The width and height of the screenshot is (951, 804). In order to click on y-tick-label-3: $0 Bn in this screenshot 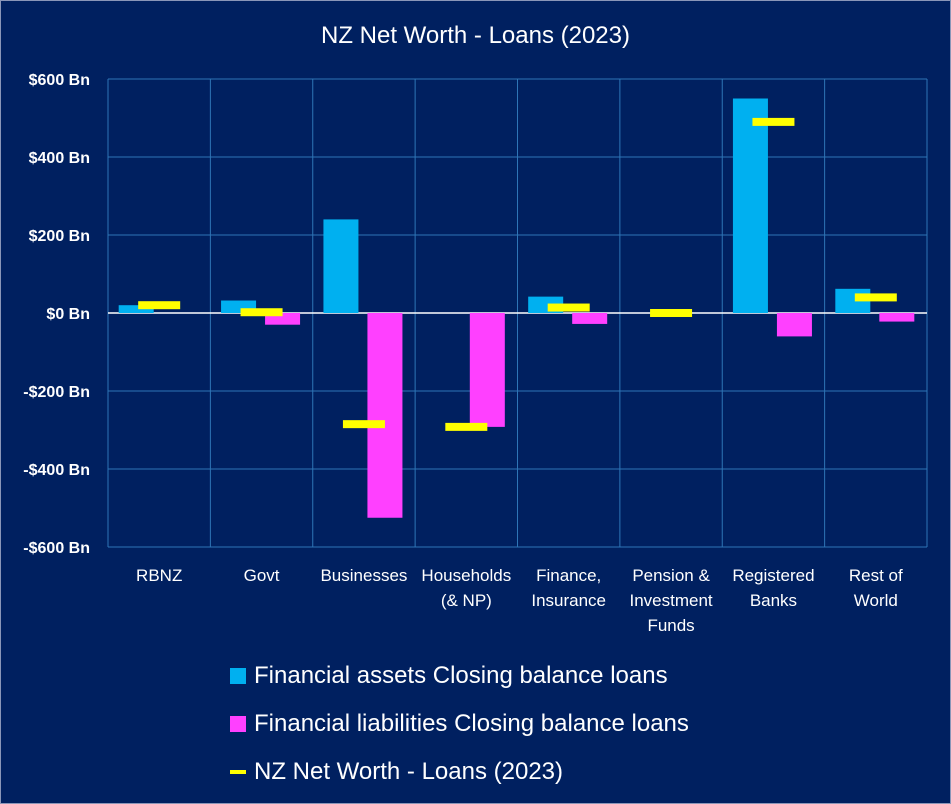, I will do `click(68, 314)`.